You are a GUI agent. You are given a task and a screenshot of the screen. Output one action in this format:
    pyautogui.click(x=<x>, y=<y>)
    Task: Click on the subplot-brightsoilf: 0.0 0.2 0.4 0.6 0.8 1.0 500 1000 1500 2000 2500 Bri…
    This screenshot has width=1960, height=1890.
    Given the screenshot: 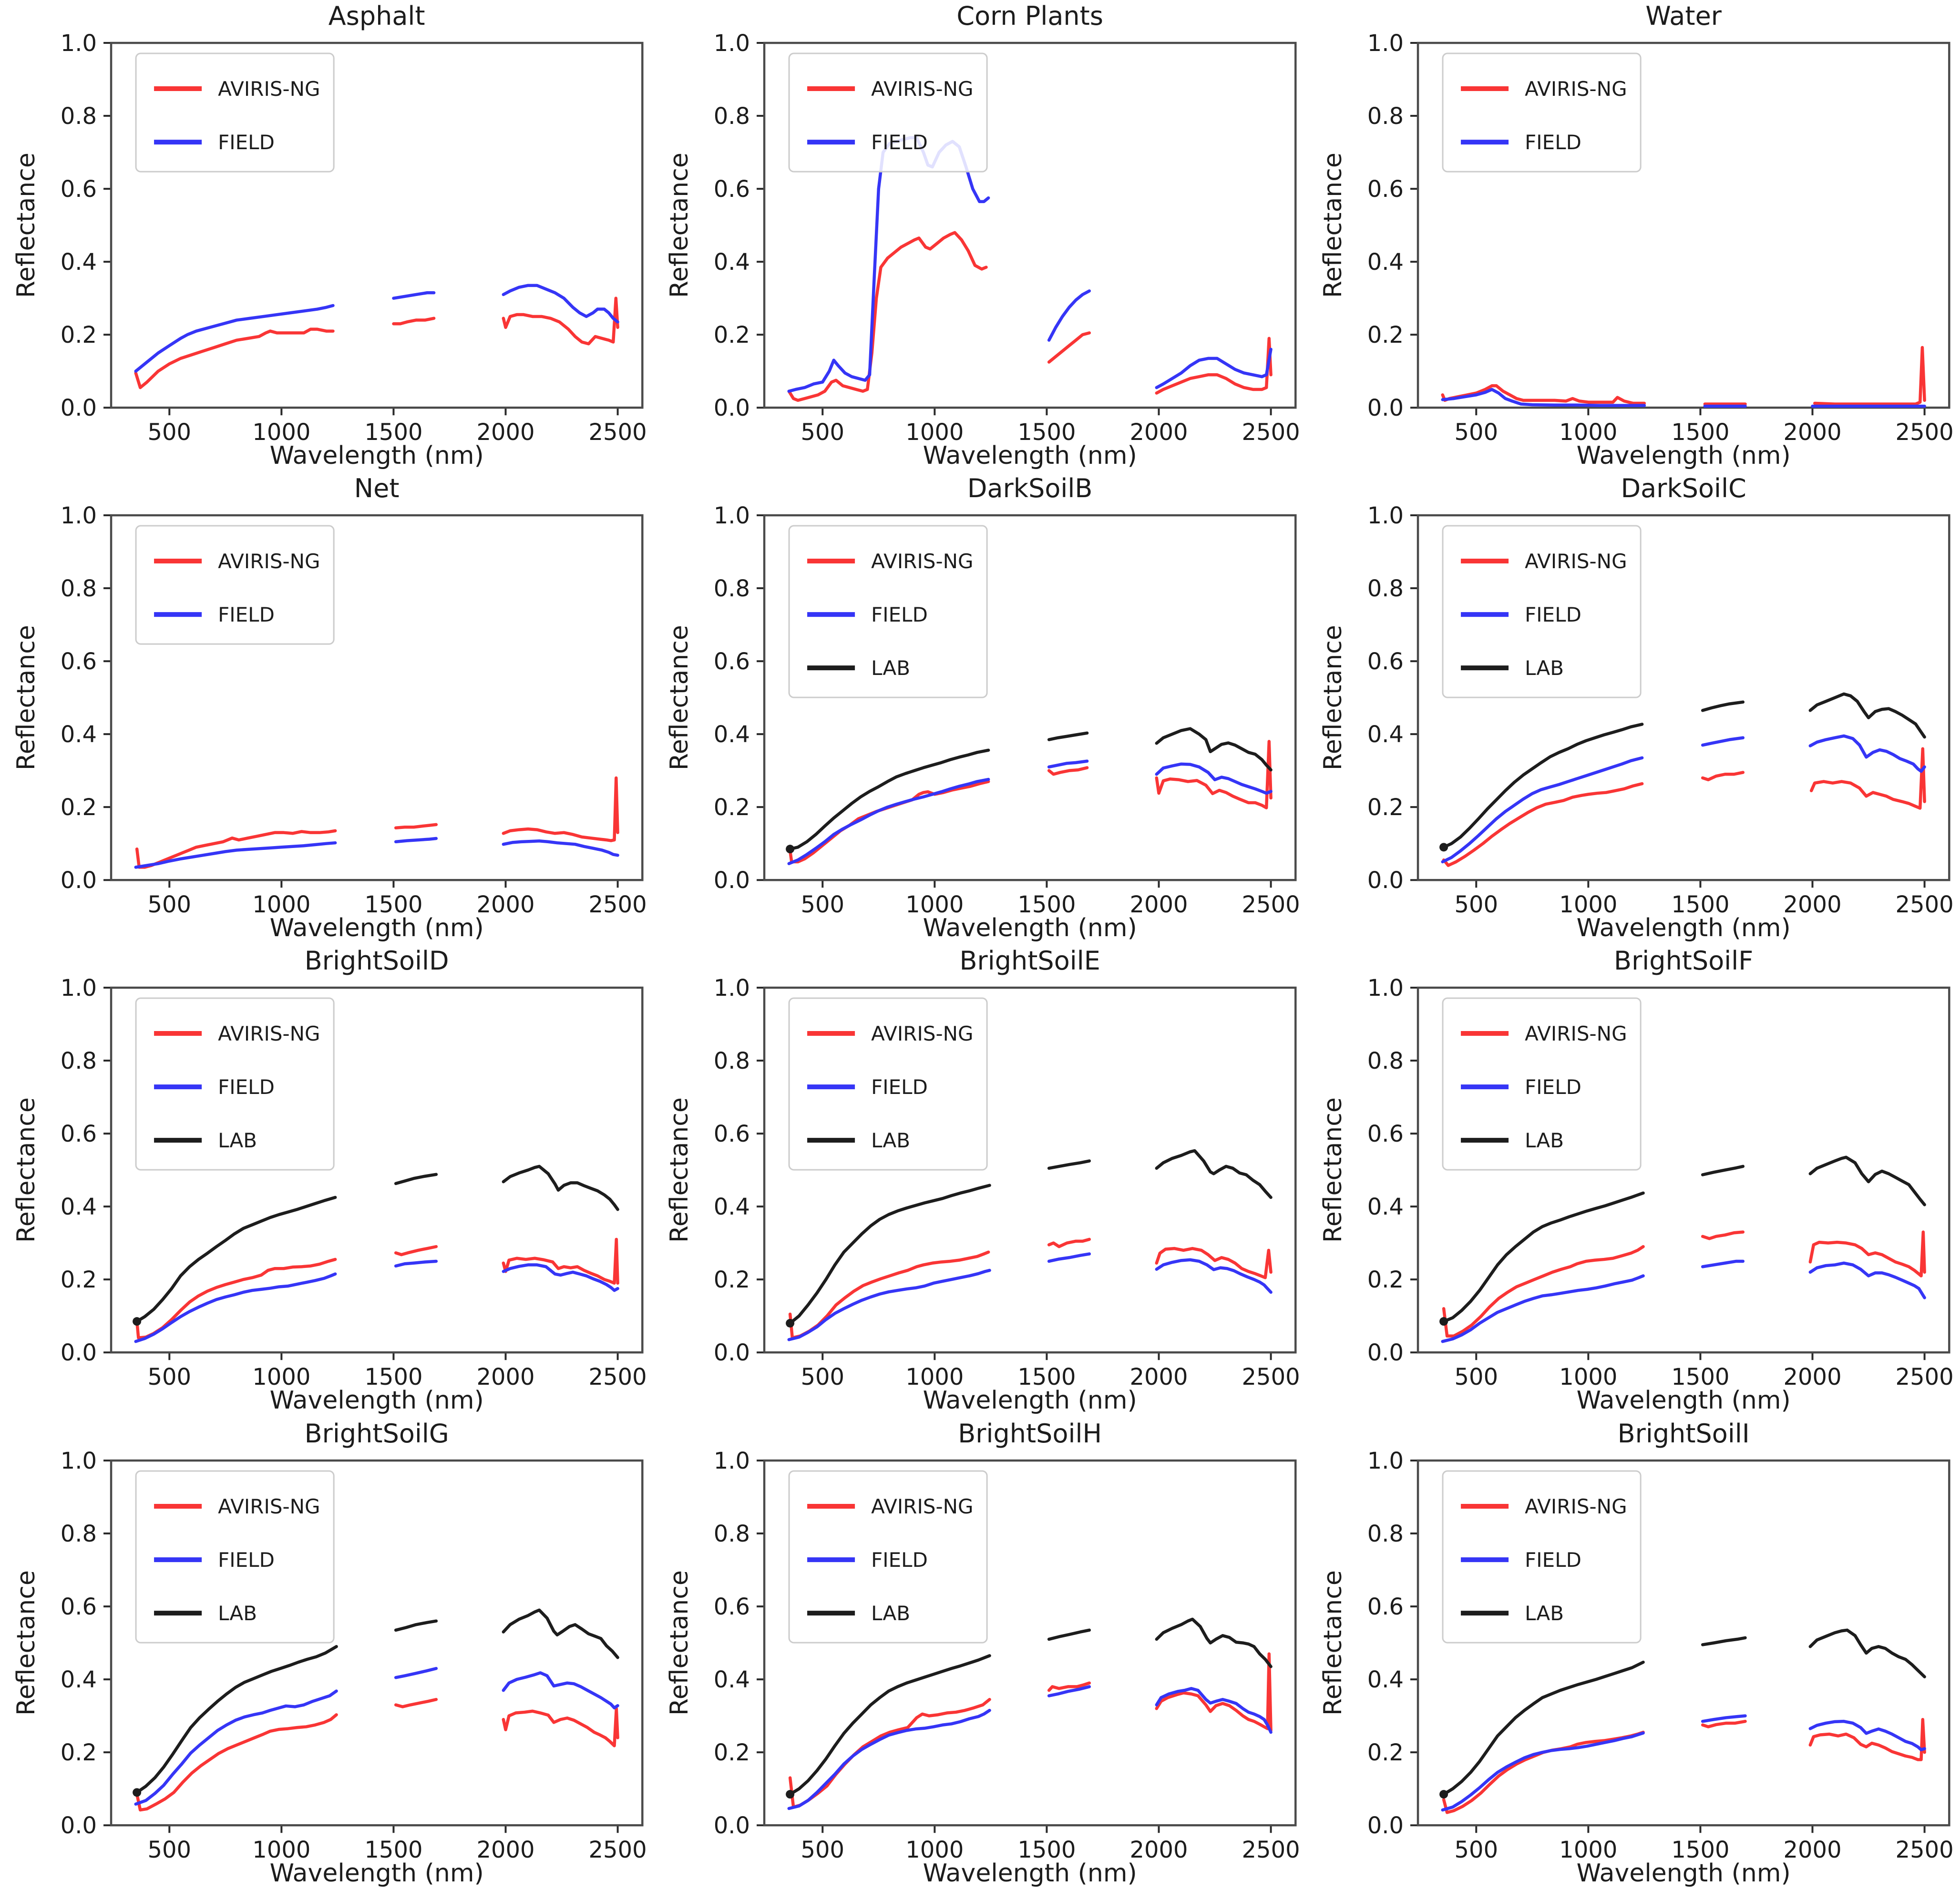 What is the action you would take?
    pyautogui.click(x=1633, y=1181)
    